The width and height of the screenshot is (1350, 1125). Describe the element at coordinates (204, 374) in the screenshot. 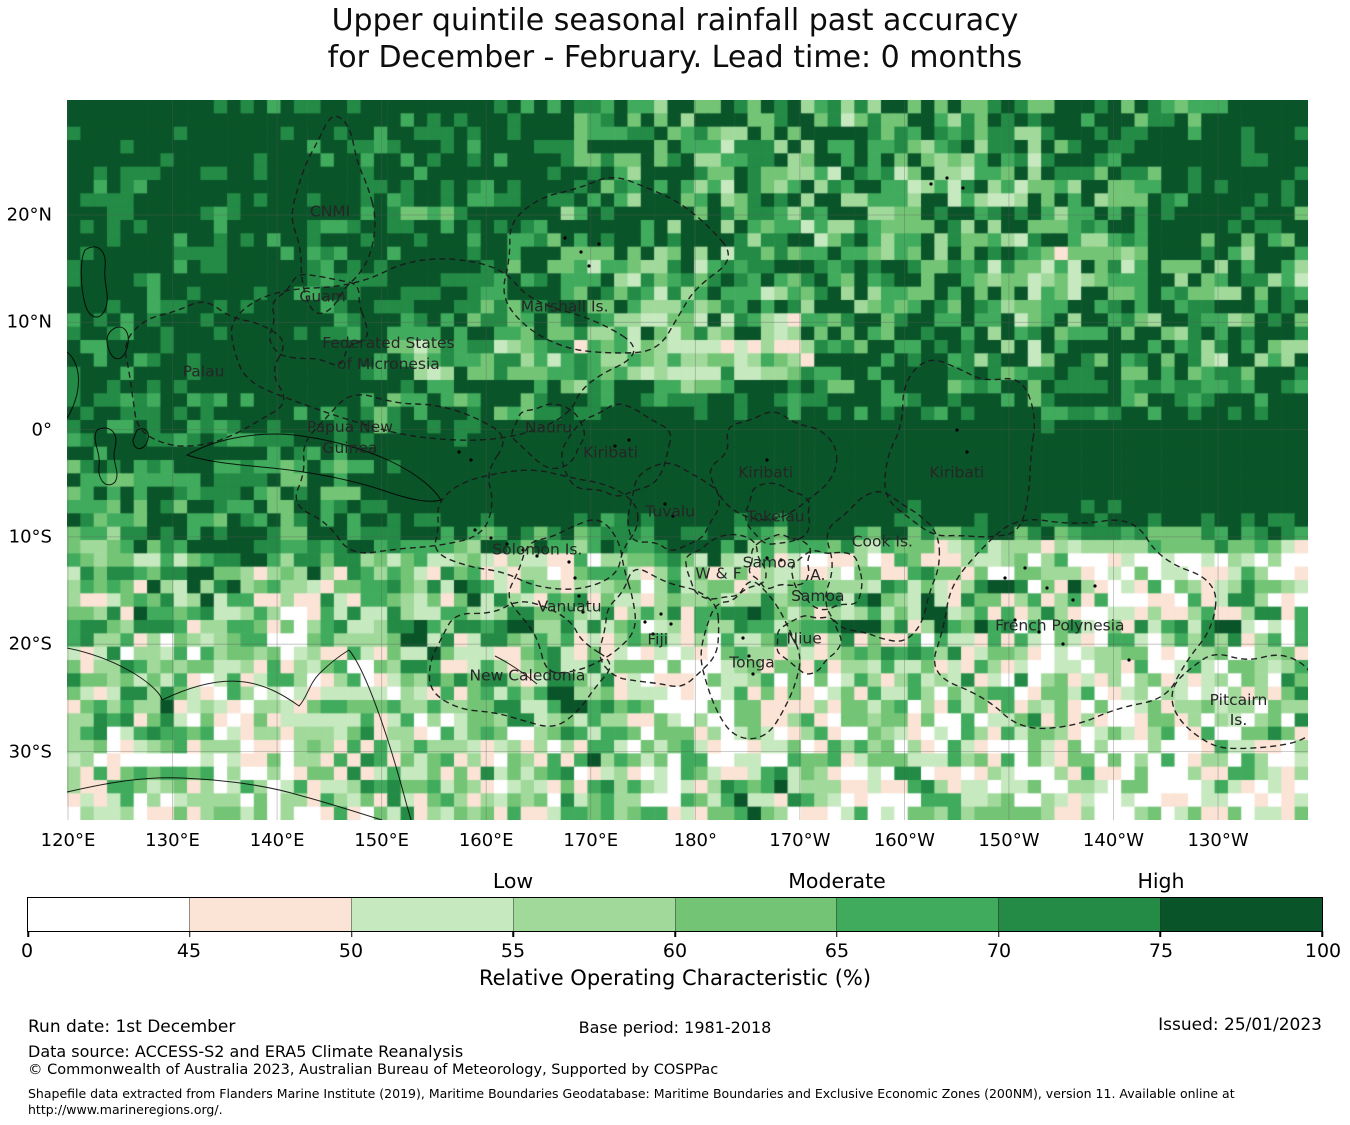

I see `eez-boundary-palau` at that location.